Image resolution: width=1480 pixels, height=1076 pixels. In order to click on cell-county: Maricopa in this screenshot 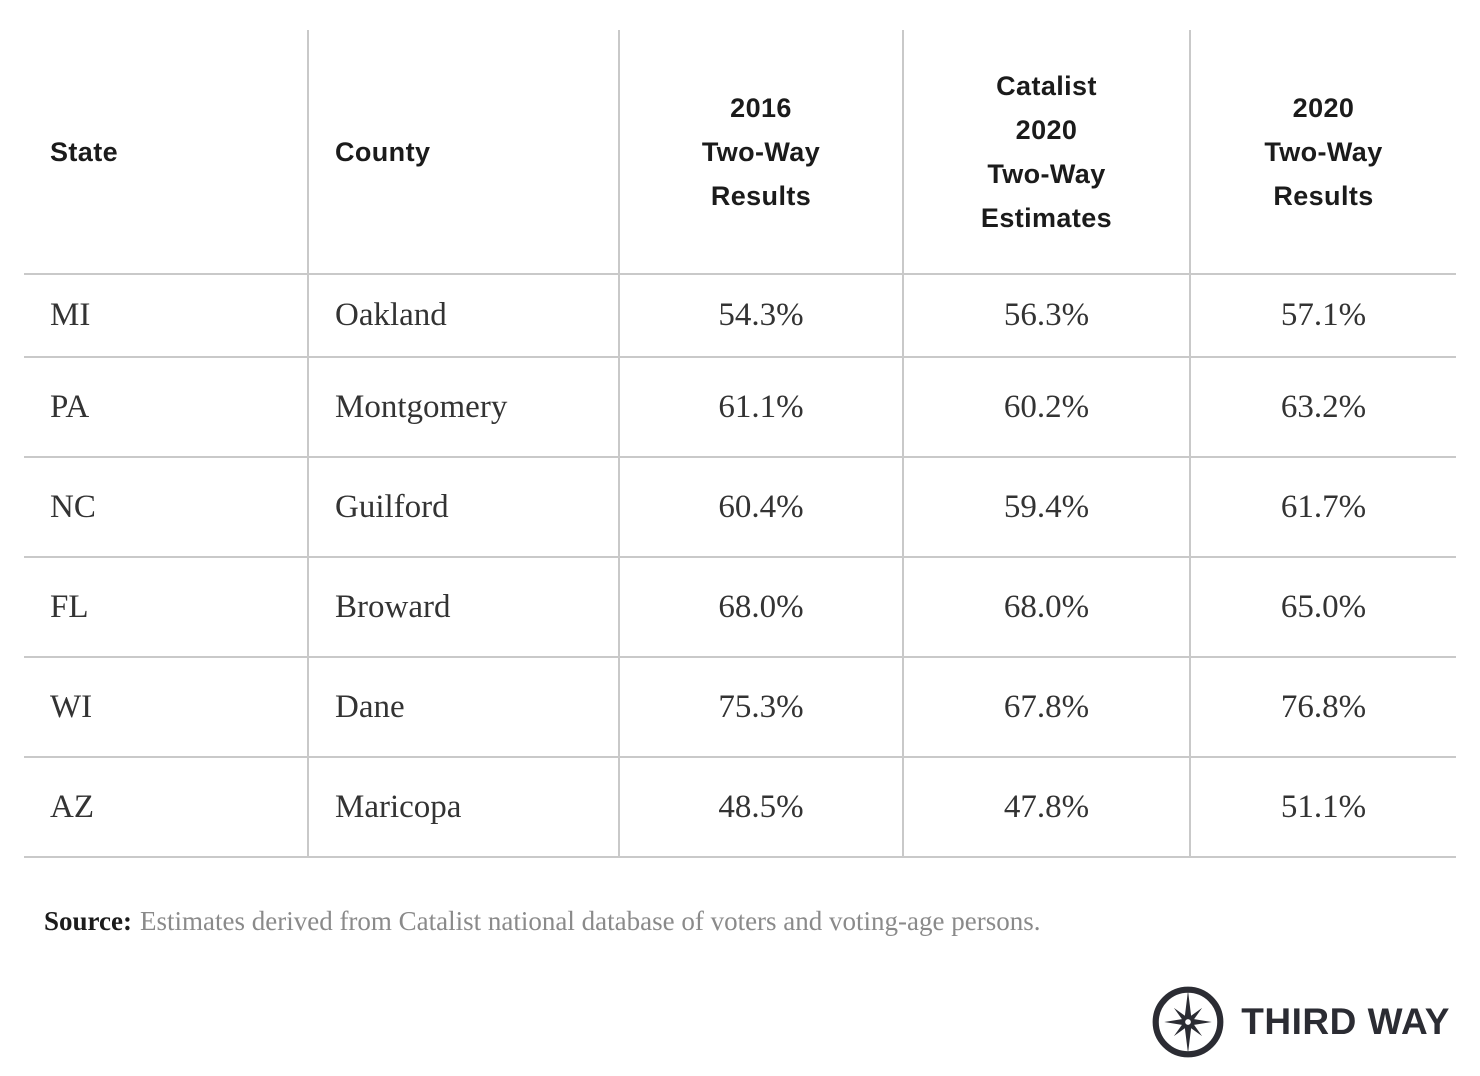, I will do `click(463, 807)`.